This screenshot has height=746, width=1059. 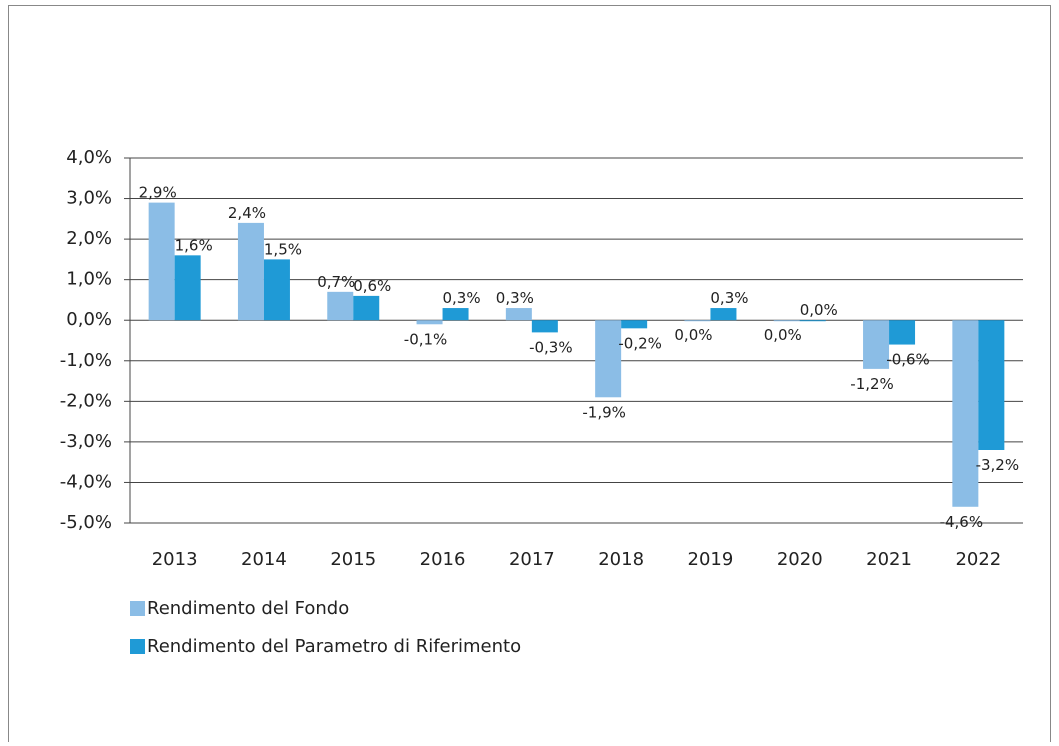 What do you see at coordinates (640, 343) in the screenshot?
I see `value-label: -0,2%` at bounding box center [640, 343].